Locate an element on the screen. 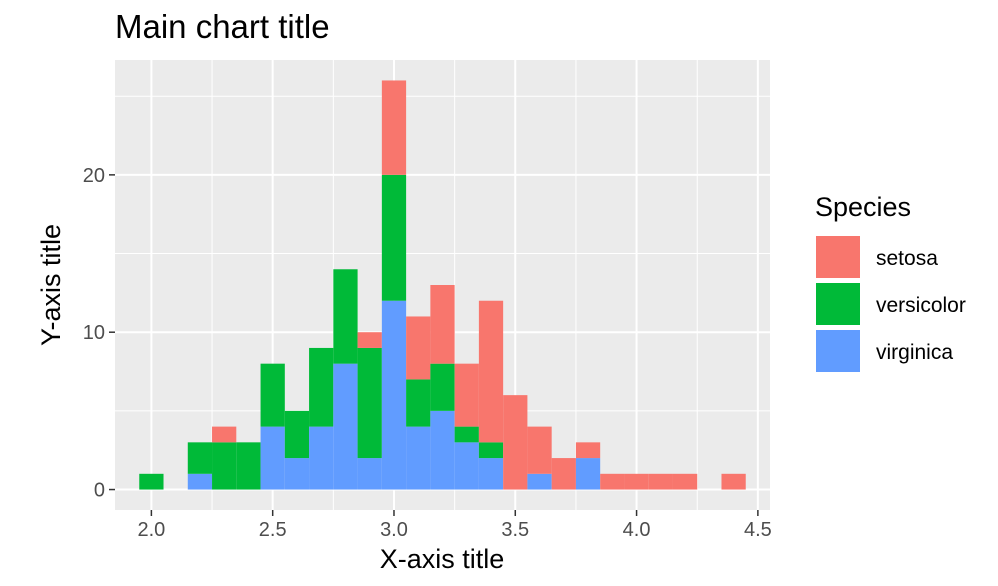  y-axis-ticks: 0 10 20 is located at coordinates (99, 333).